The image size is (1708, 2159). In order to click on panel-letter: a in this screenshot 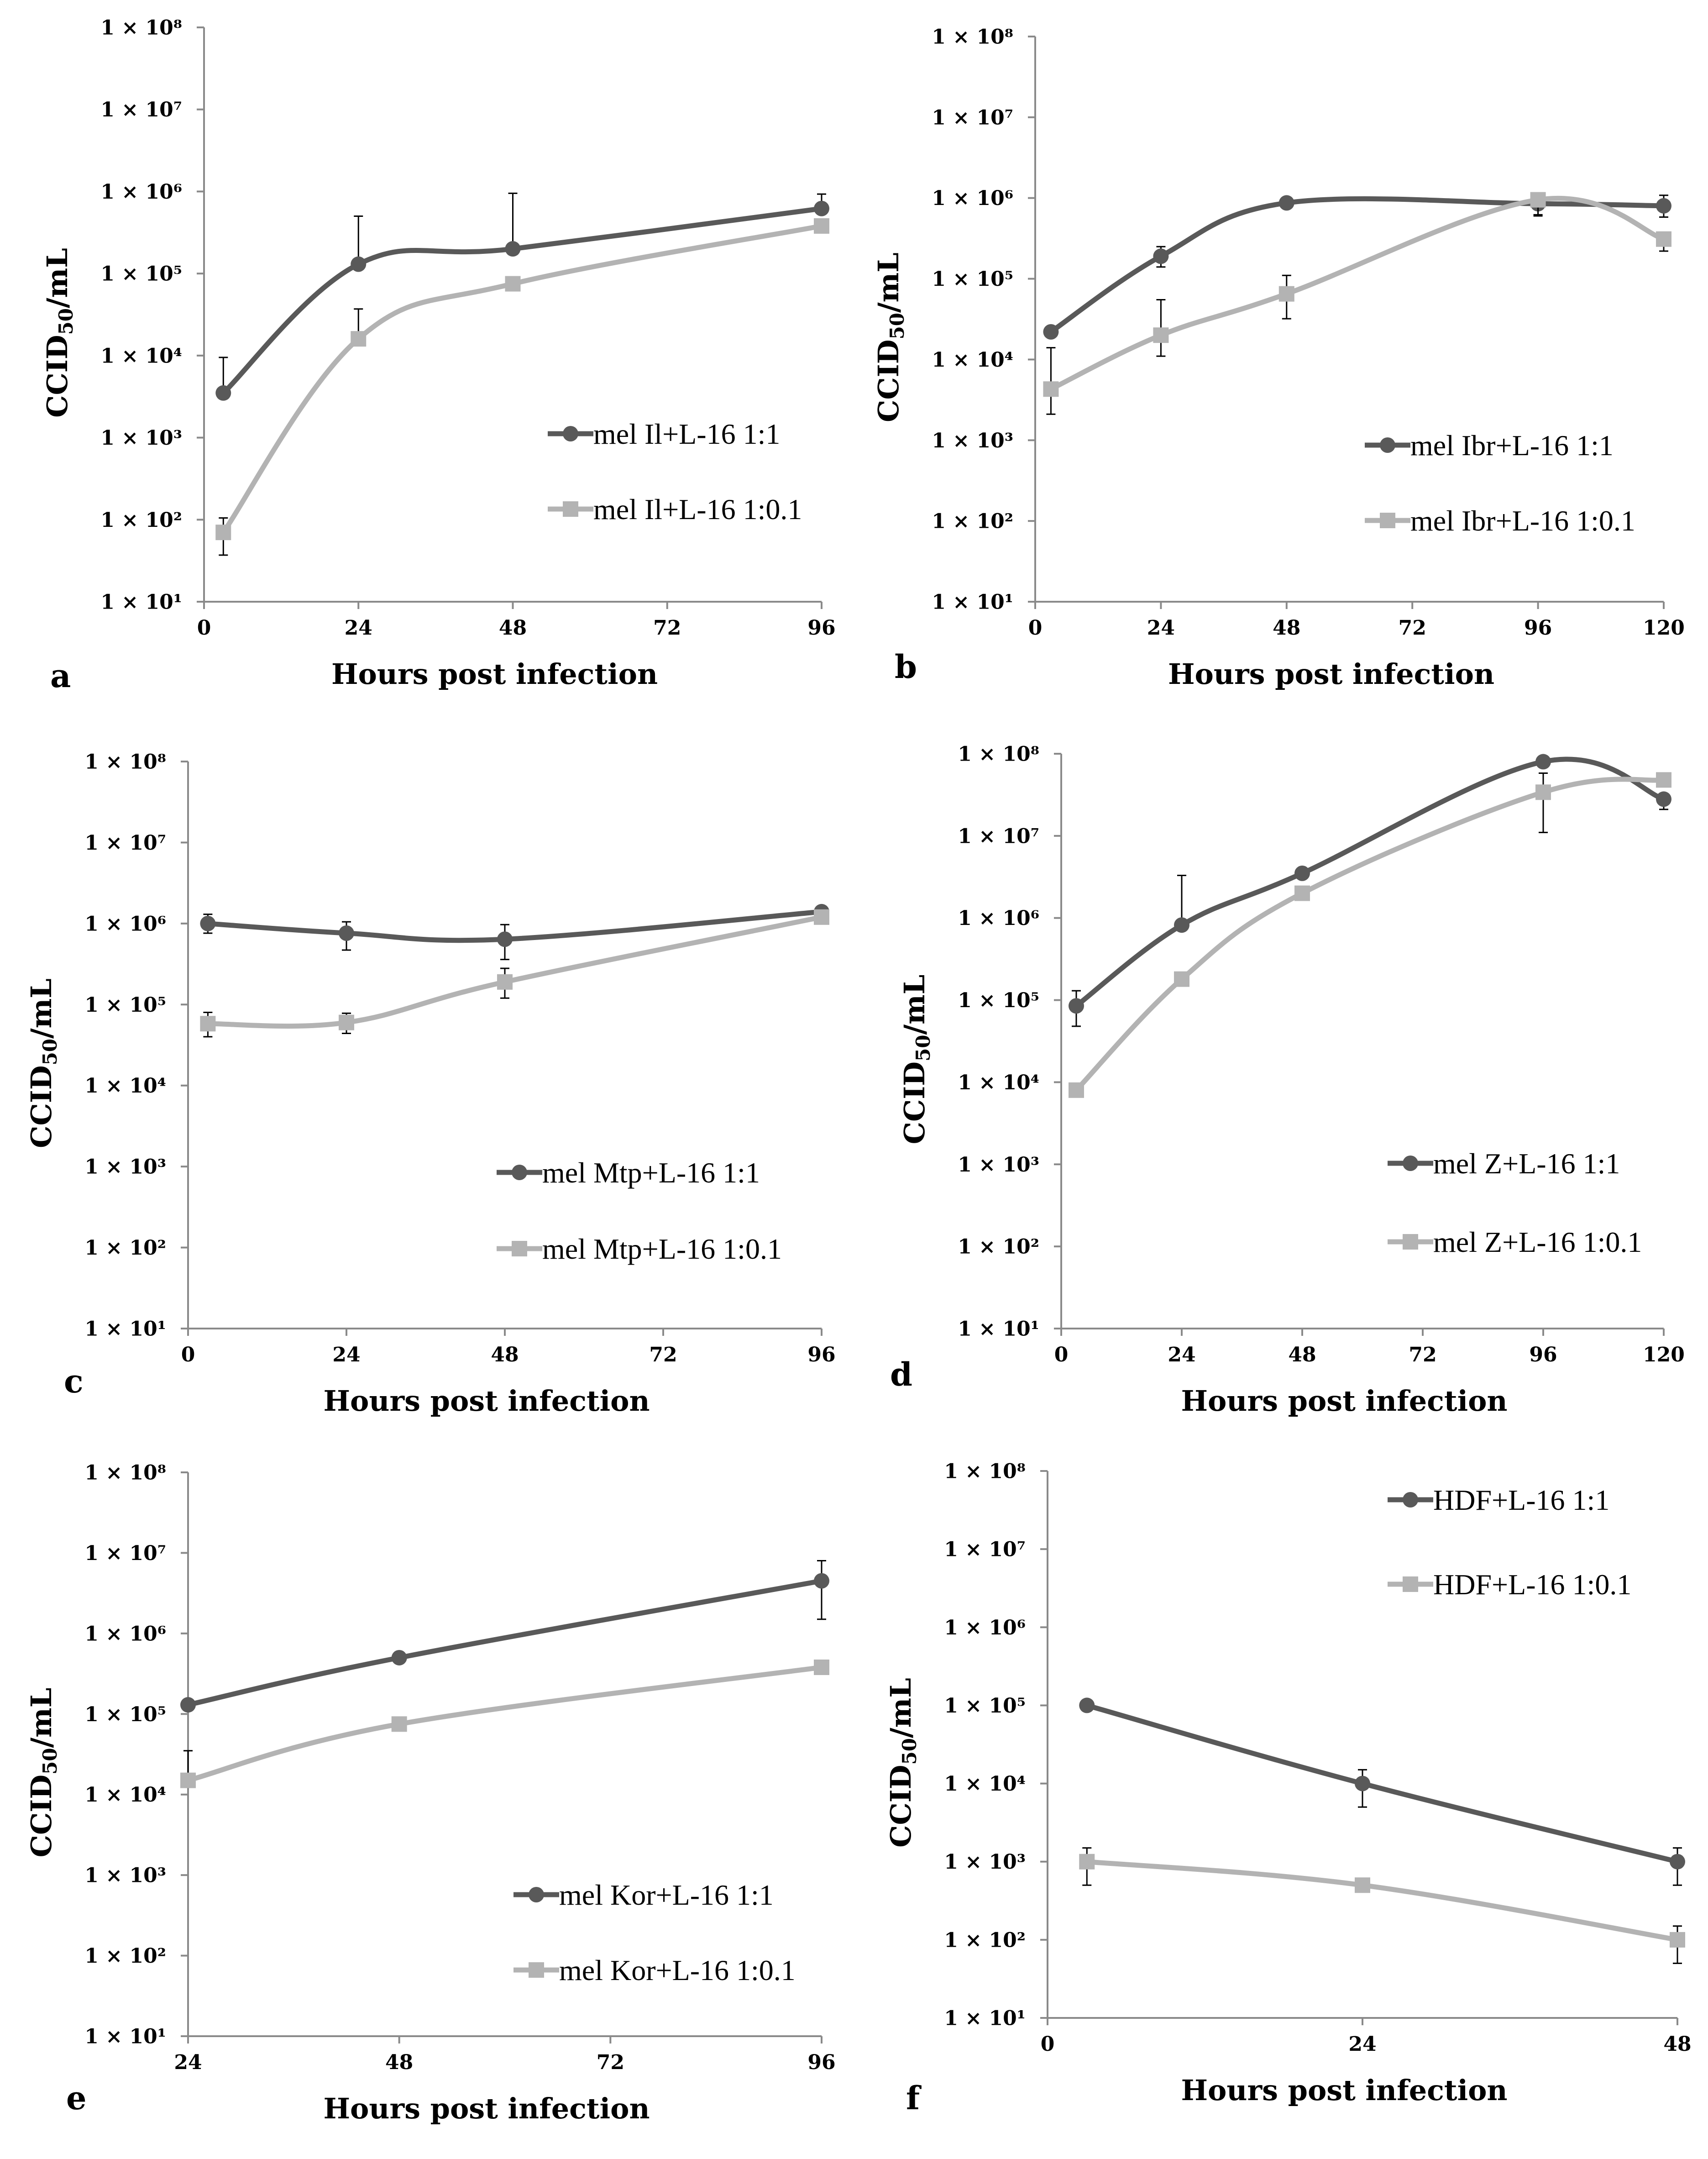, I will do `click(61, 676)`.